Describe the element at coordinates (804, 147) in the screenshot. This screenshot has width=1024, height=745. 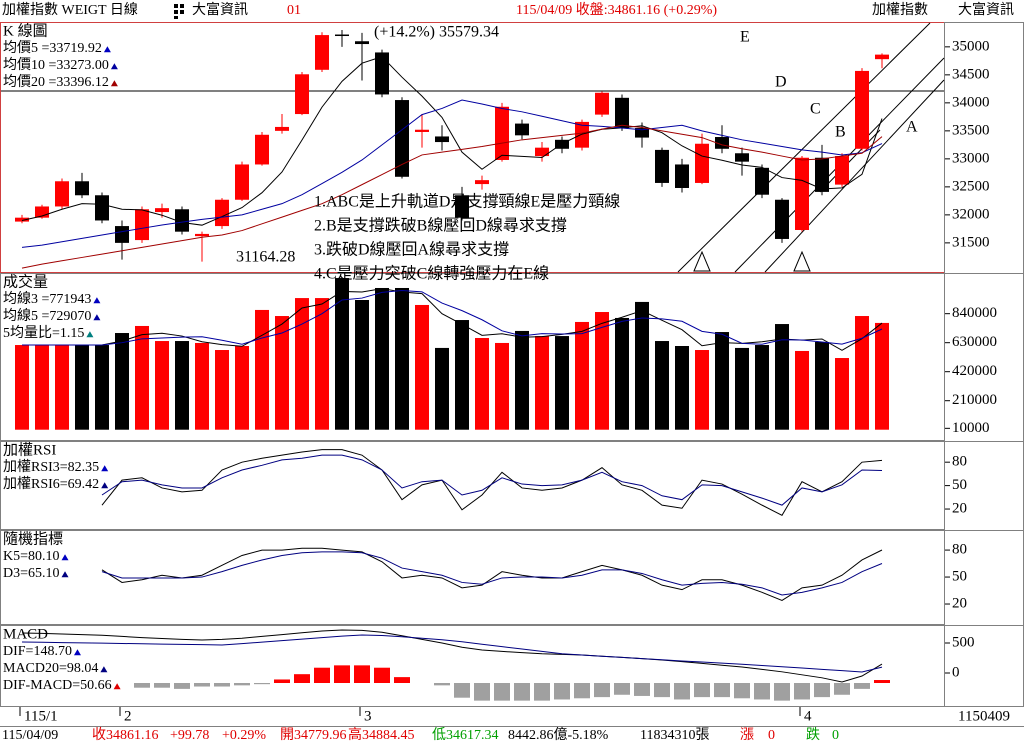
I see `channel-line` at that location.